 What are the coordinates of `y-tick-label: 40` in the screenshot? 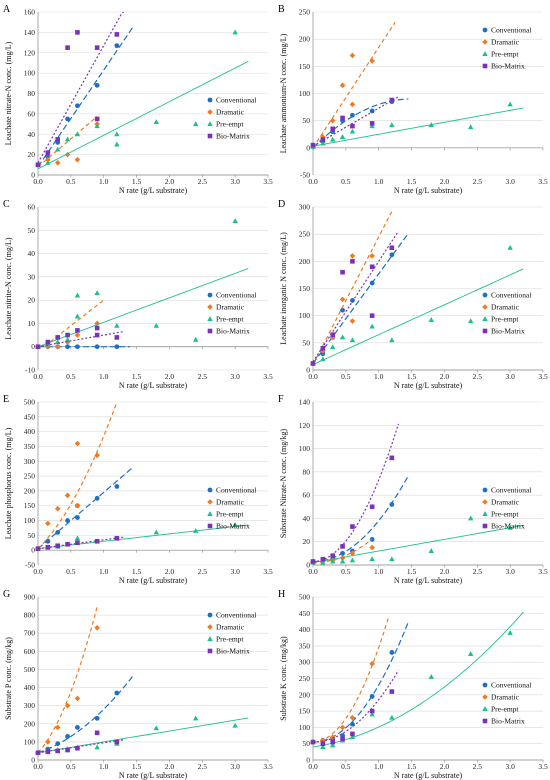 It's located at (307, 518).